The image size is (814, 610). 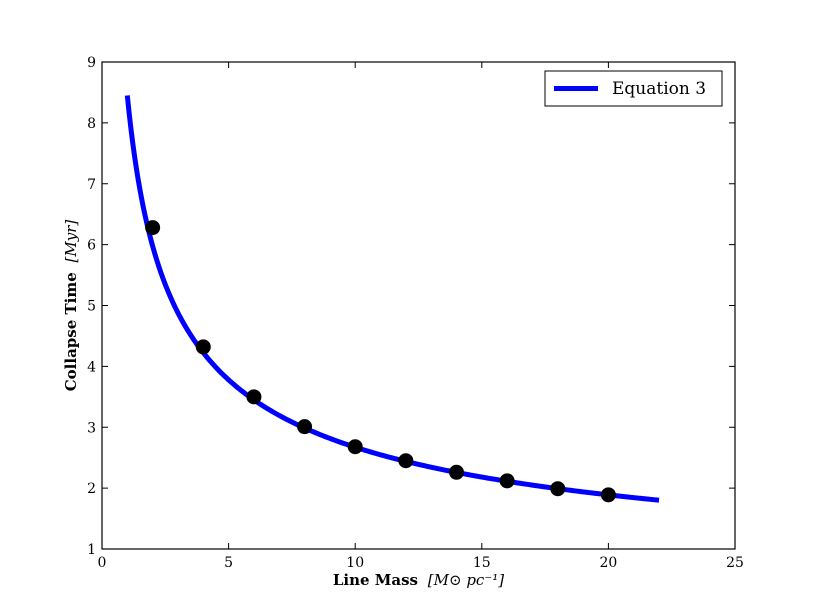 What do you see at coordinates (91, 124) in the screenshot?
I see `y-tick-label: 8` at bounding box center [91, 124].